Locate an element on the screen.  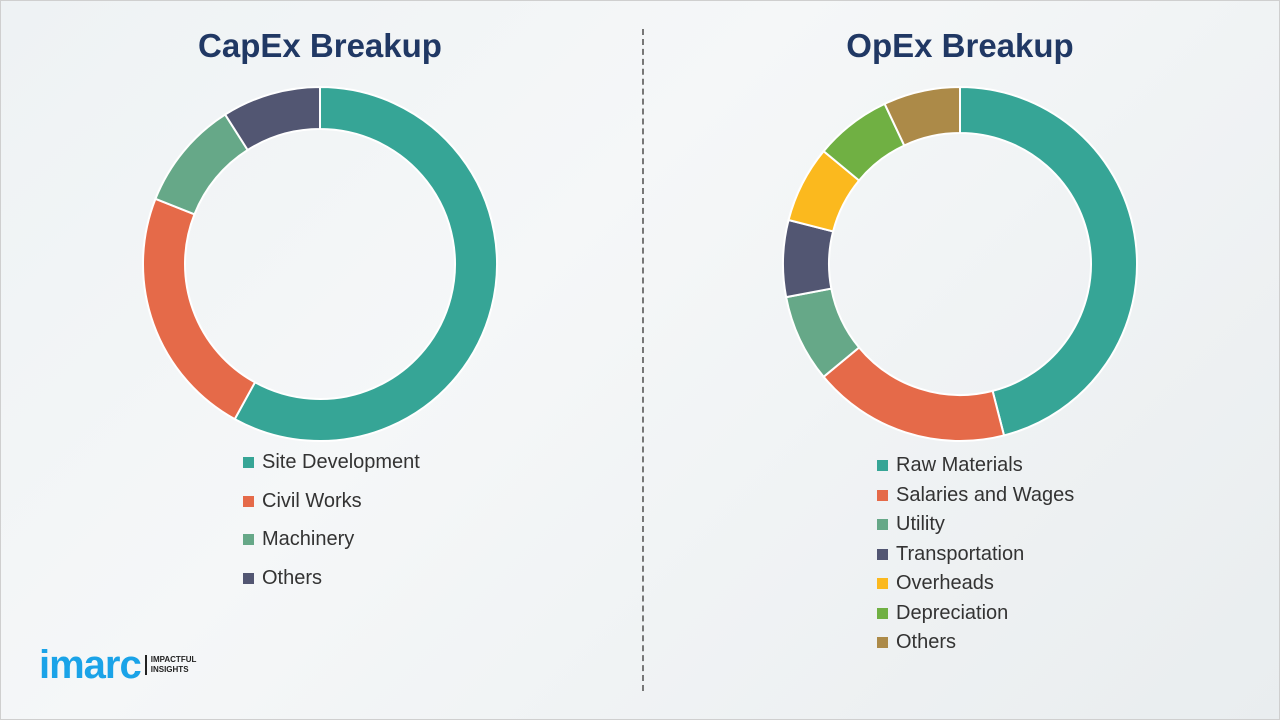
slice-salaries-and-wages is located at coordinates (914, 394).